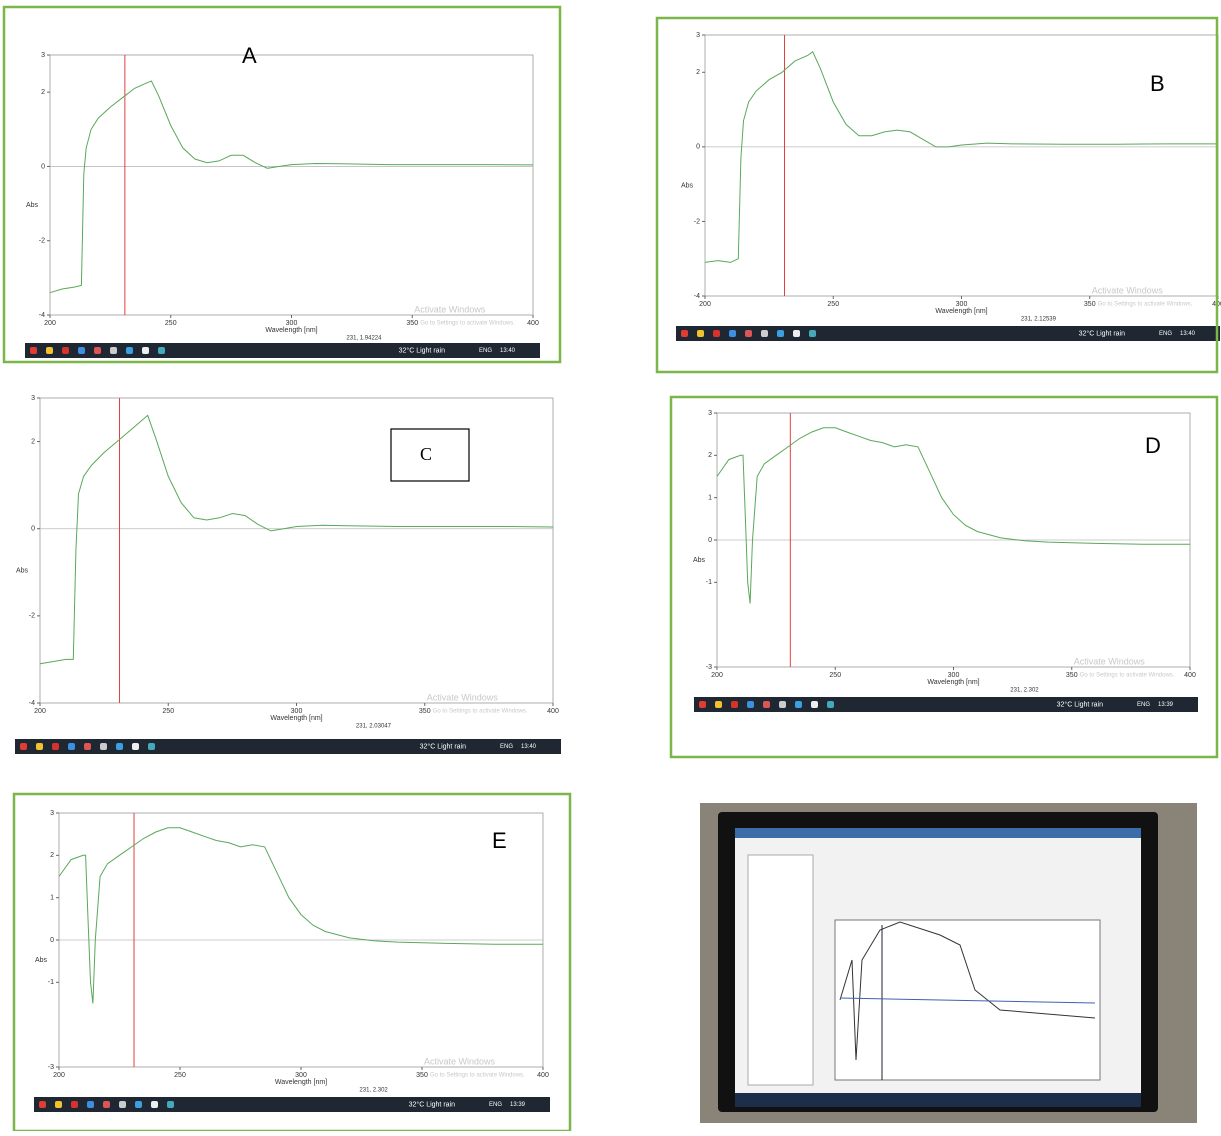 The height and width of the screenshot is (1136, 1221). Describe the element at coordinates (967, 991) in the screenshot. I see `photo-curve` at that location.